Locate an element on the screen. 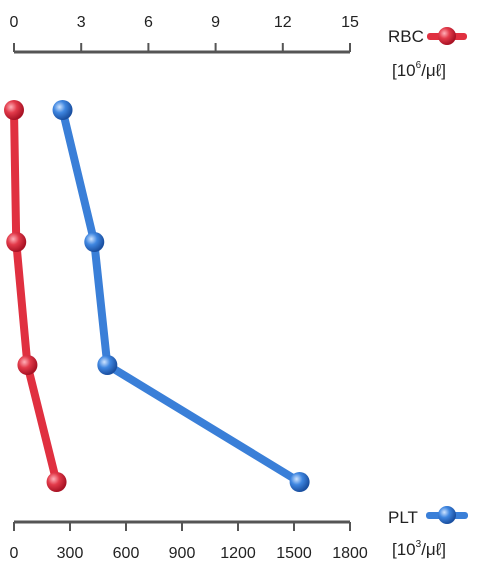  legend-rbc: RBC [106/μℓ] is located at coordinates (427, 53).